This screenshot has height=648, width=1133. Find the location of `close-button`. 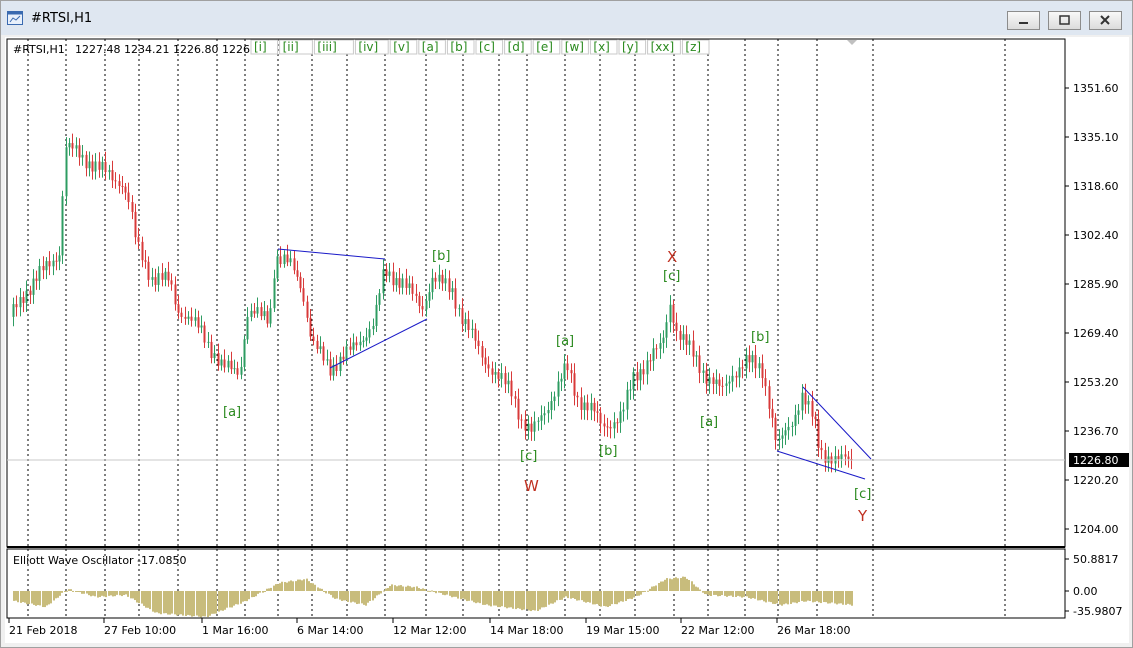

close-button is located at coordinates (1105, 20).